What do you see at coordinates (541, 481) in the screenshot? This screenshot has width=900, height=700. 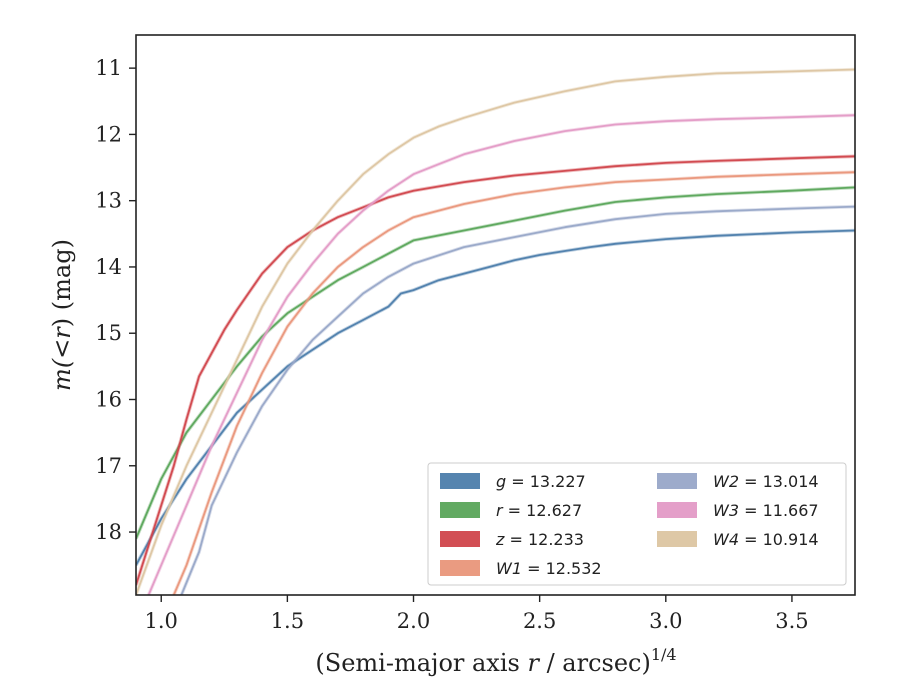 I see `legend-label-g: g = 13.227` at bounding box center [541, 481].